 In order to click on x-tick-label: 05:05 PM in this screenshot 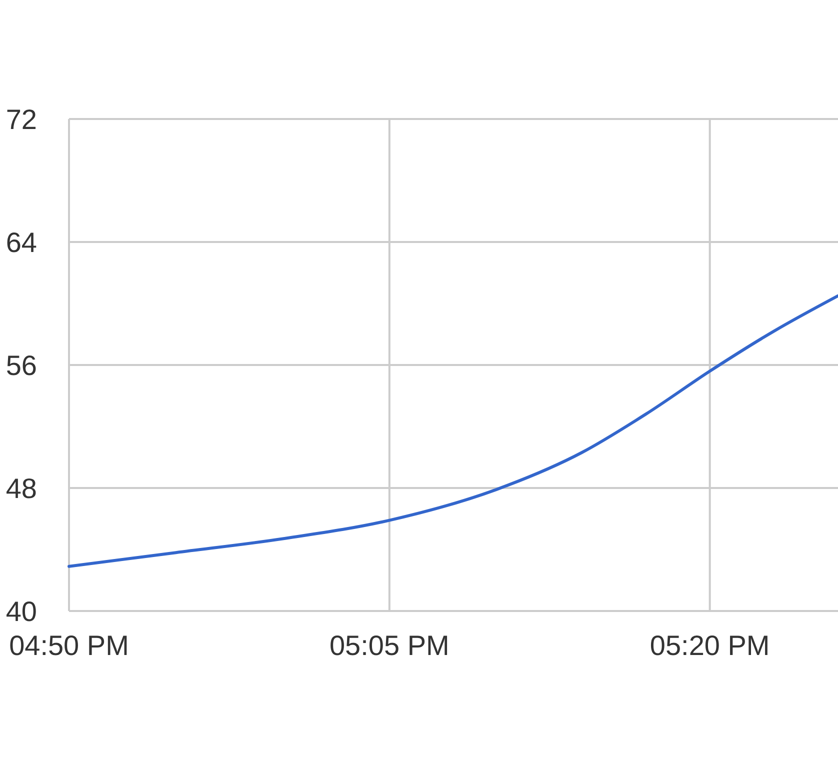, I will do `click(389, 645)`.